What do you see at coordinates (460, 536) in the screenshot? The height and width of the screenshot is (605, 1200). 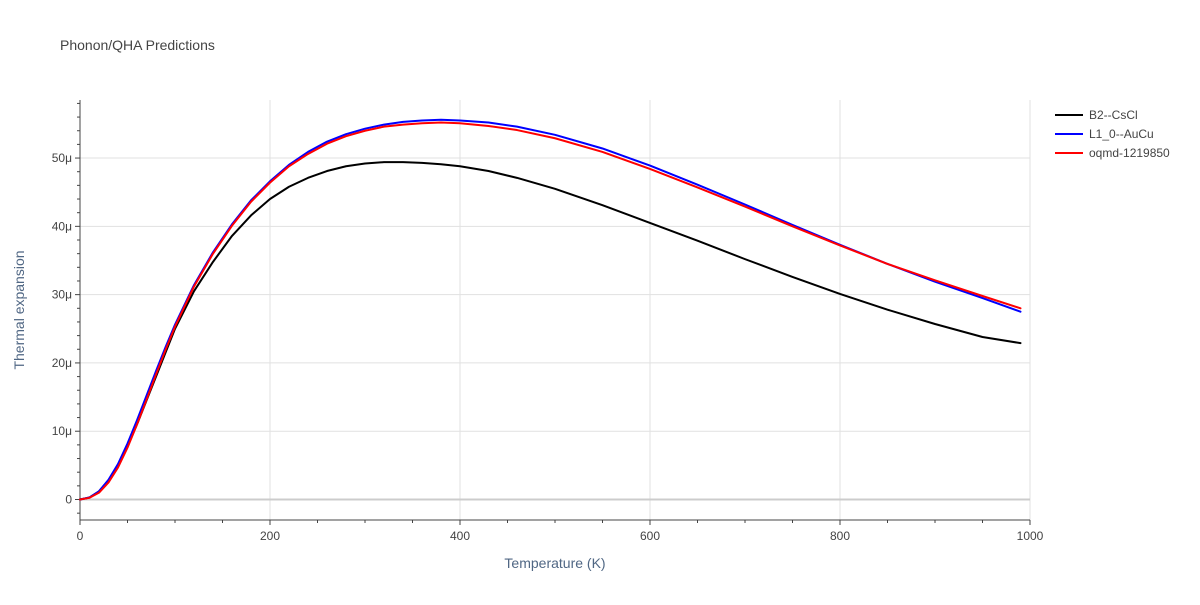 I see `x-tick-label: 400` at bounding box center [460, 536].